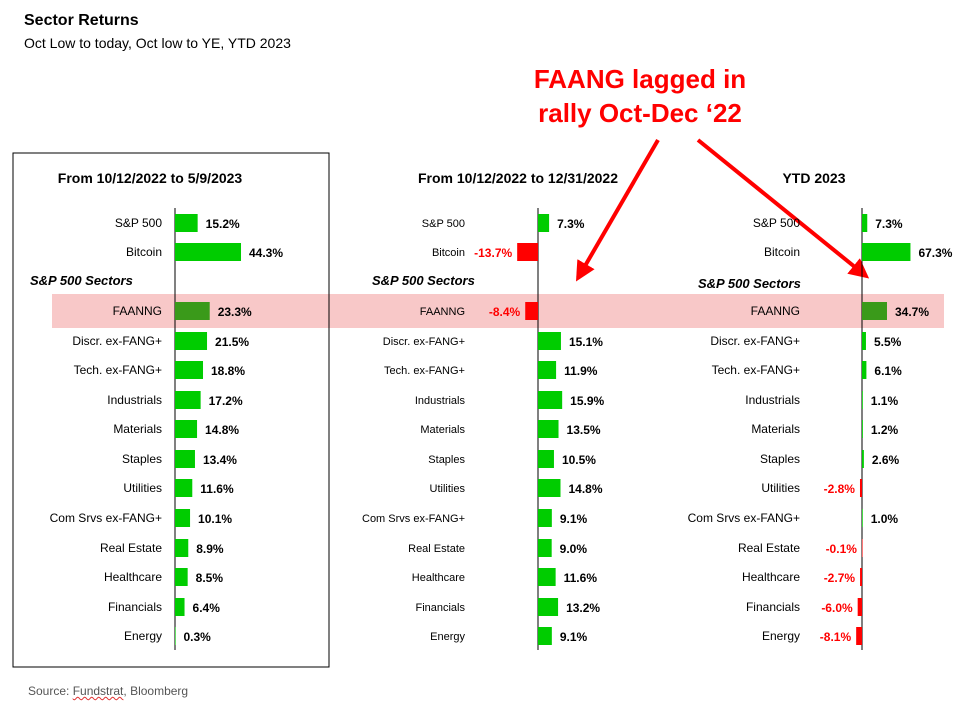 The image size is (964, 719). What do you see at coordinates (436, 549) in the screenshot?
I see `panel-2-category-label: Real Estate` at bounding box center [436, 549].